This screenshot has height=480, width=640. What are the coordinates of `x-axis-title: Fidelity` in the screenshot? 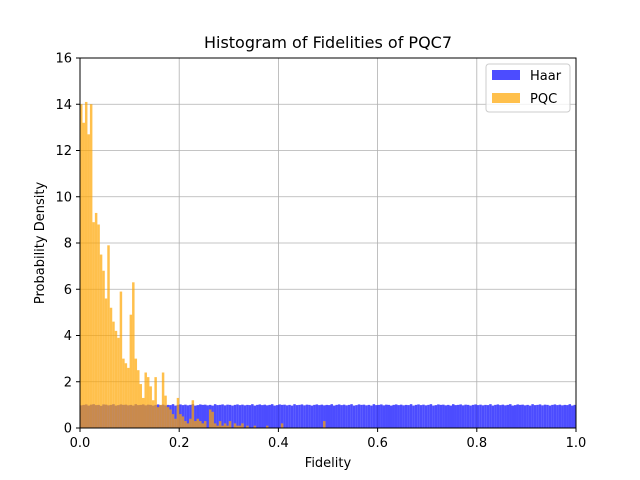 It's located at (328, 463).